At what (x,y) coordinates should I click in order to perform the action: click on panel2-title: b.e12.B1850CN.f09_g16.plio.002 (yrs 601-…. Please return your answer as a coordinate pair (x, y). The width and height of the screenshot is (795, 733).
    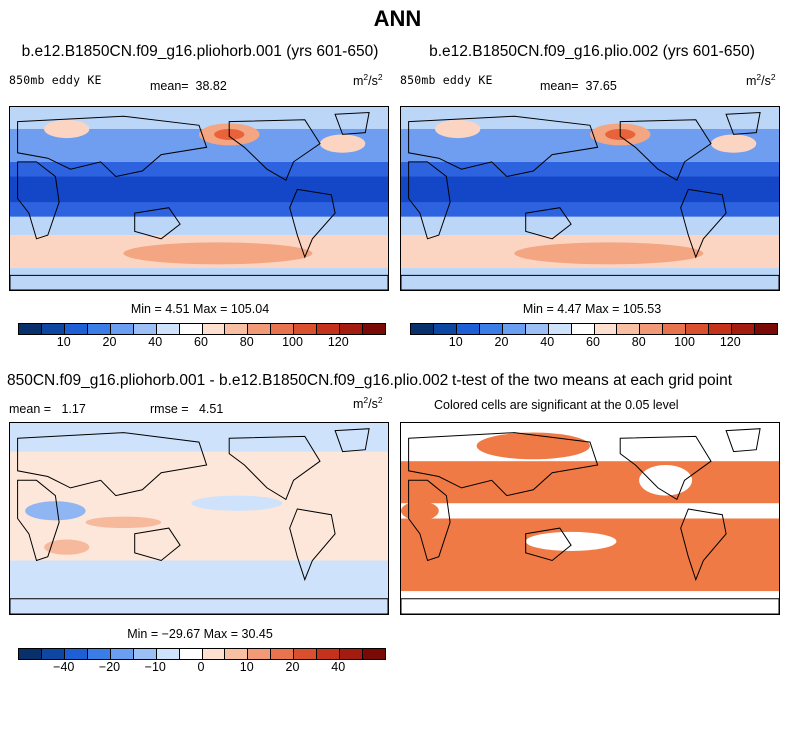
    Looking at the image, I should click on (592, 51).